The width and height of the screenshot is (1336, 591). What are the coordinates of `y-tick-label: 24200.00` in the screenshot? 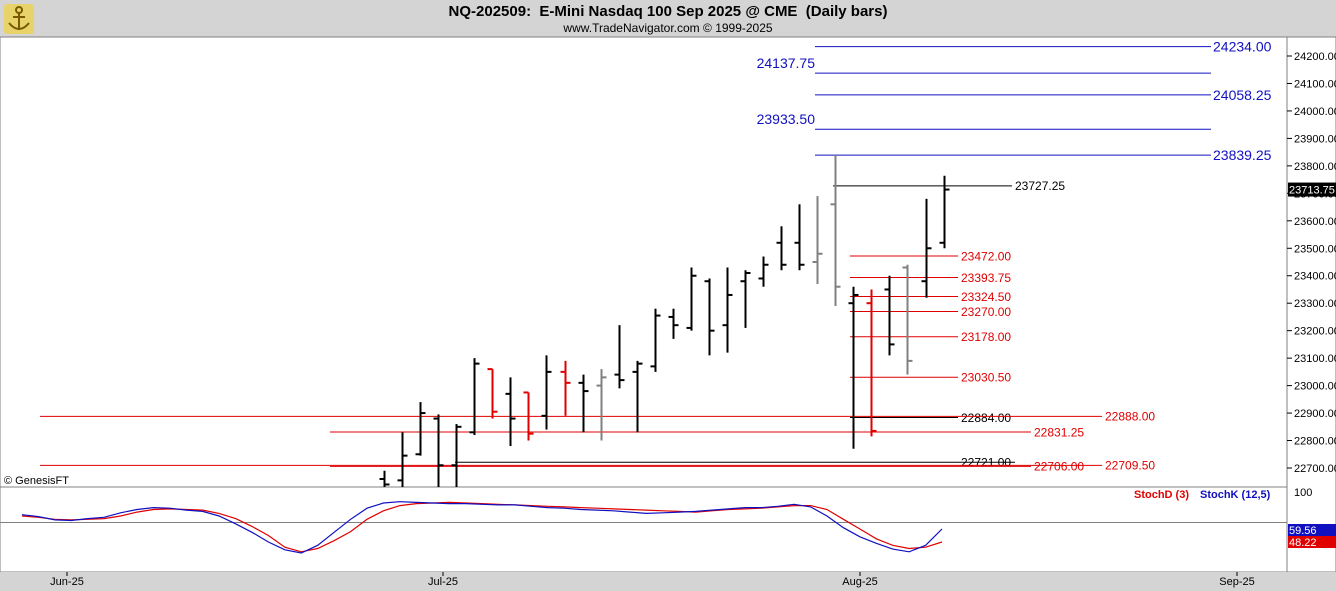 It's located at (1315, 57).